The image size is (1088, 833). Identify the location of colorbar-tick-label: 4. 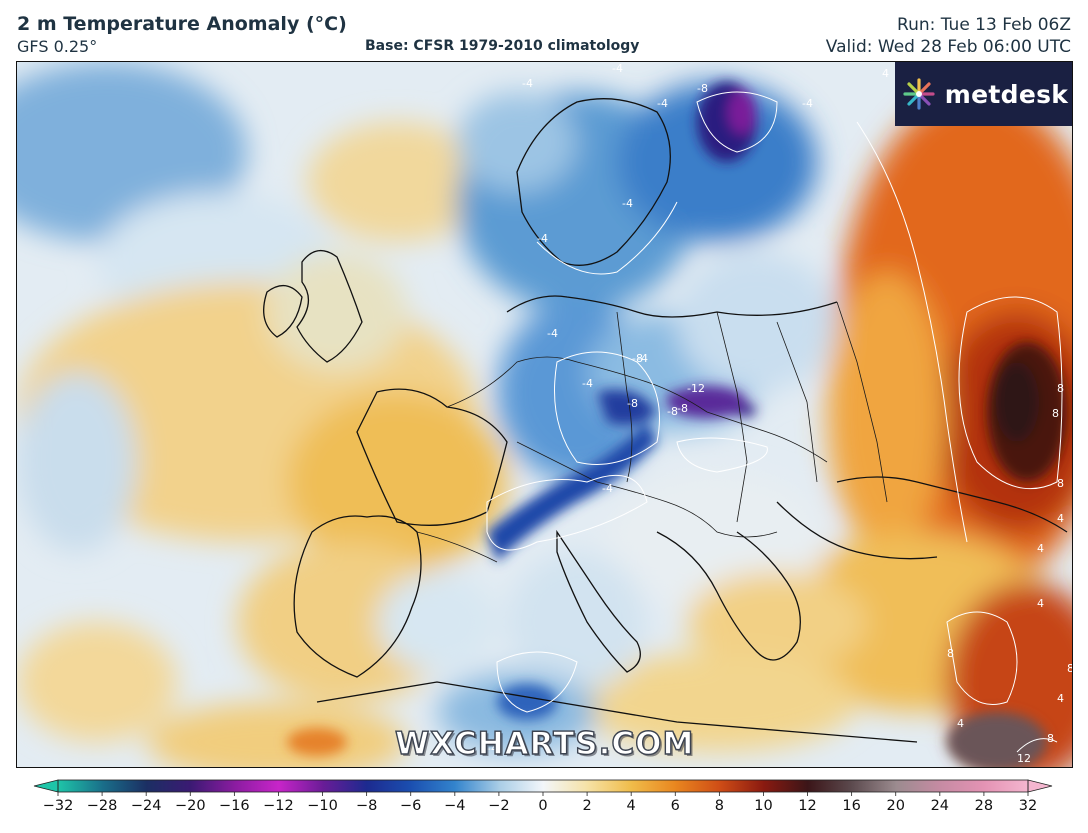
(631, 806).